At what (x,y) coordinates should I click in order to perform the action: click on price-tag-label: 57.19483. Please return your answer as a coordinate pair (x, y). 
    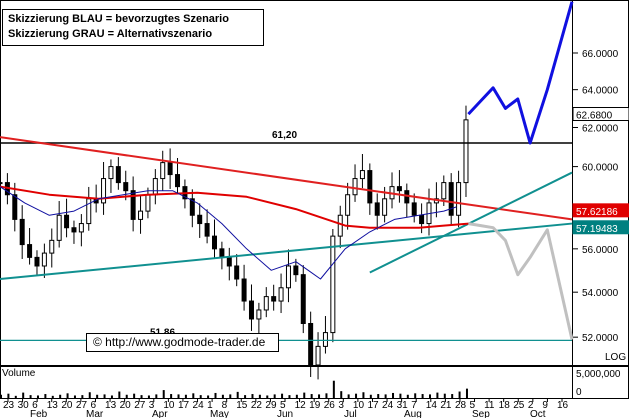
    Looking at the image, I should click on (597, 229).